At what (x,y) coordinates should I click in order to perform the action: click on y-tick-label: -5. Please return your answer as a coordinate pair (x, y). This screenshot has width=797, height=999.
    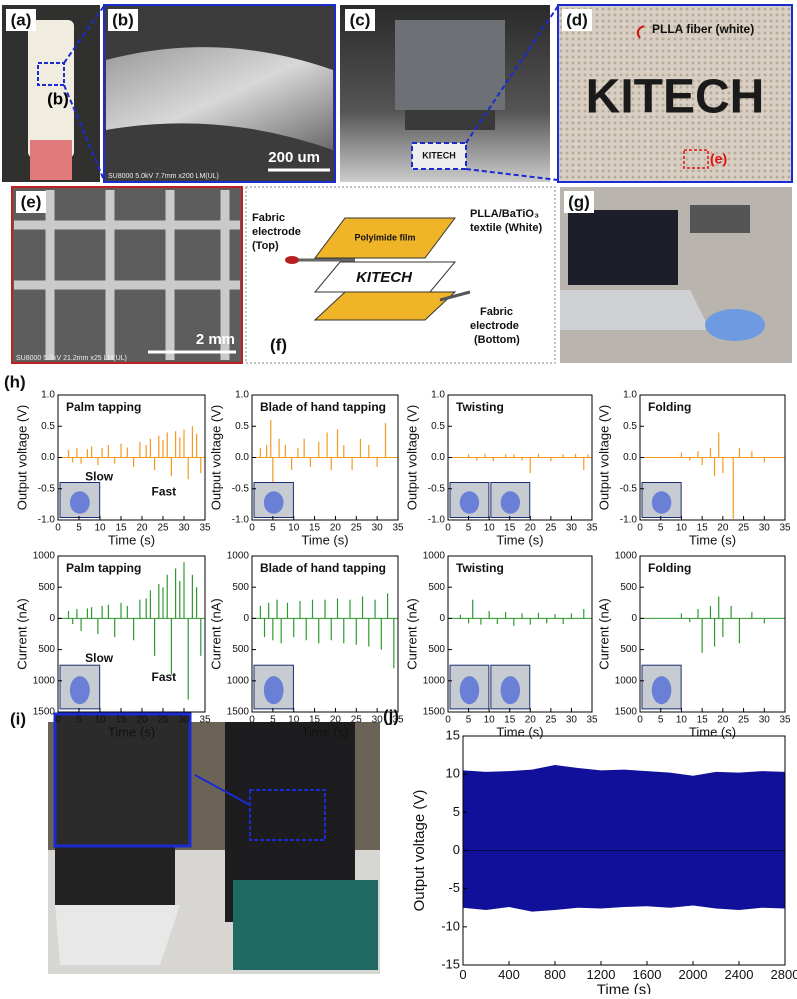
    Looking at the image, I should click on (454, 887).